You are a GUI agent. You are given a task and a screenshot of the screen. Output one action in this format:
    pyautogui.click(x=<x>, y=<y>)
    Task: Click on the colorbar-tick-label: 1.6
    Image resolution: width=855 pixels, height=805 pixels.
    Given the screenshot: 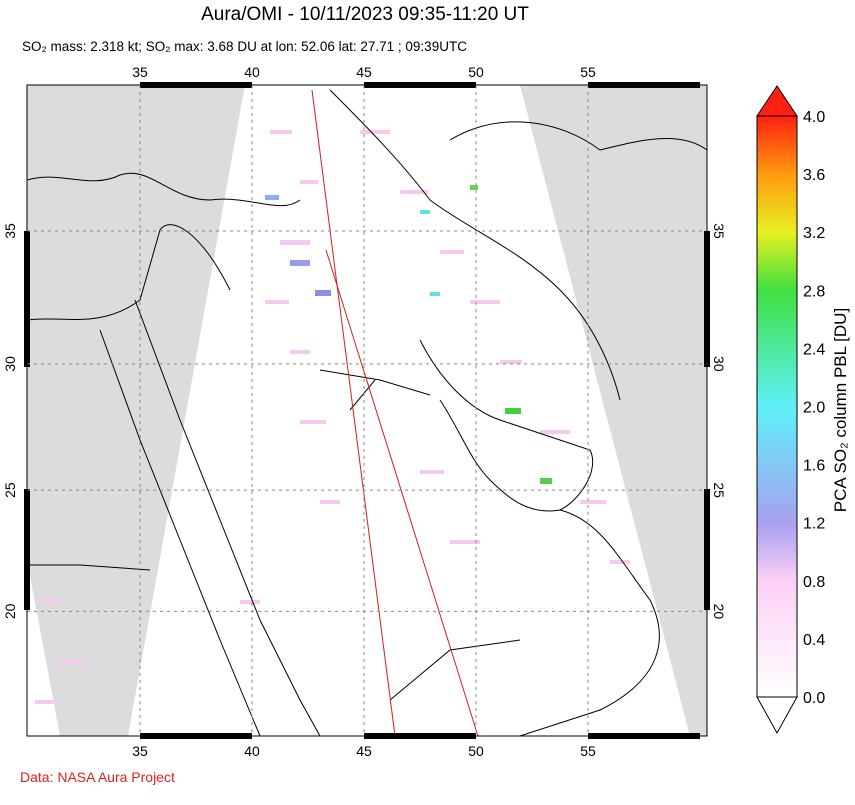 What is the action you would take?
    pyautogui.click(x=814, y=466)
    